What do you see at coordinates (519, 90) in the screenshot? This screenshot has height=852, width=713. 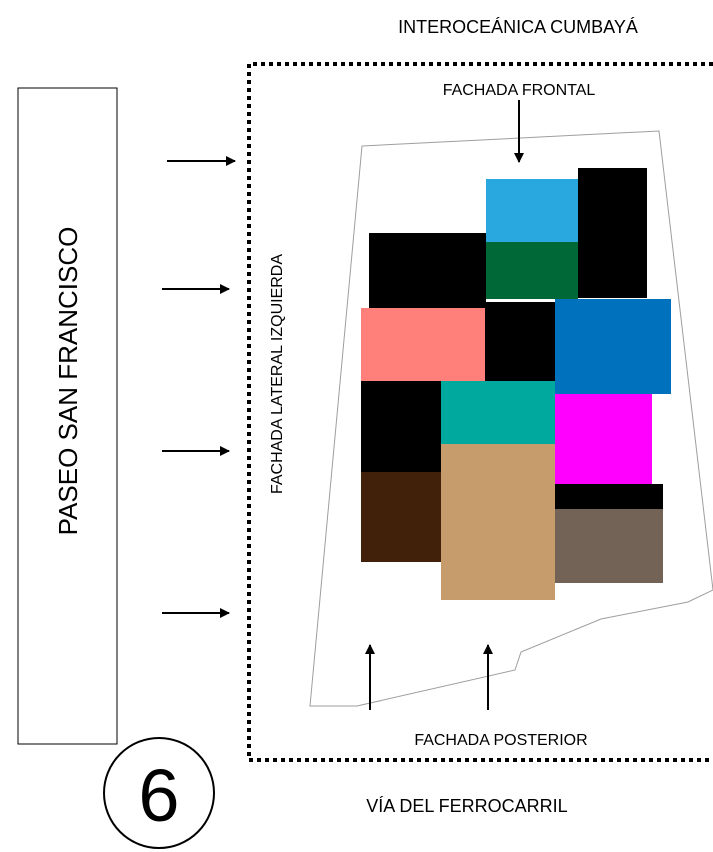 I see `front-facade-label: FACHADA FRONTAL` at bounding box center [519, 90].